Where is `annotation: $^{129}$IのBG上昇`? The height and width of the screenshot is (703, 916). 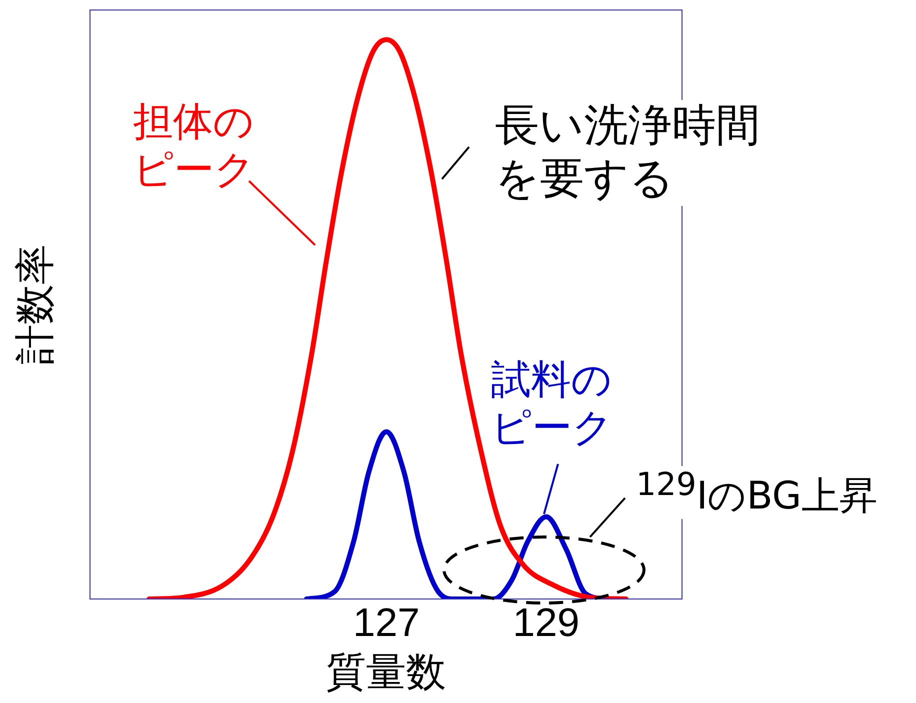 annotation: $^{129}$IのBG上昇 is located at coordinates (776, 493).